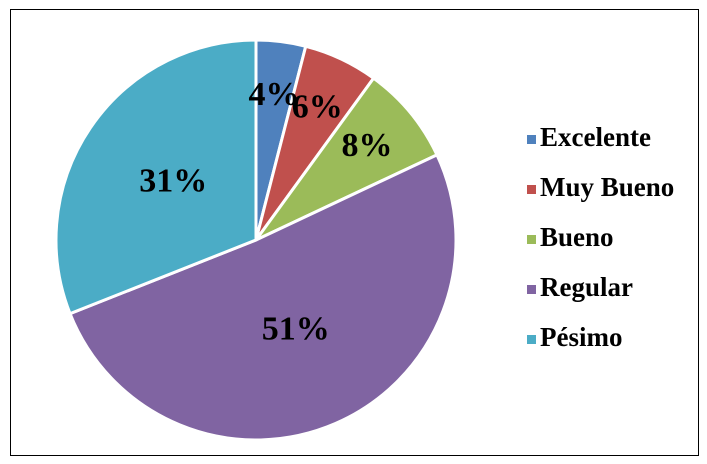  What do you see at coordinates (366, 145) in the screenshot?
I see `data-label: 8%` at bounding box center [366, 145].